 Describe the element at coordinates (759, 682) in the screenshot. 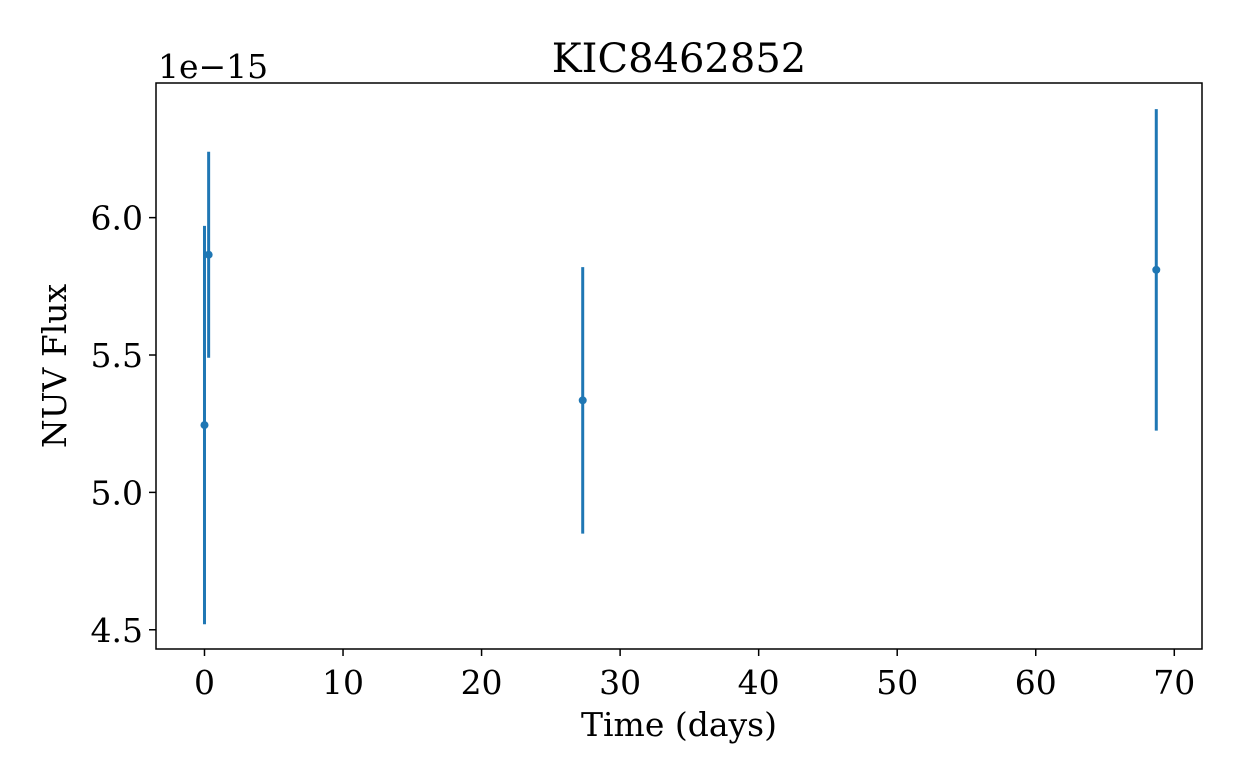

I see `x-tick-label: 40` at that location.